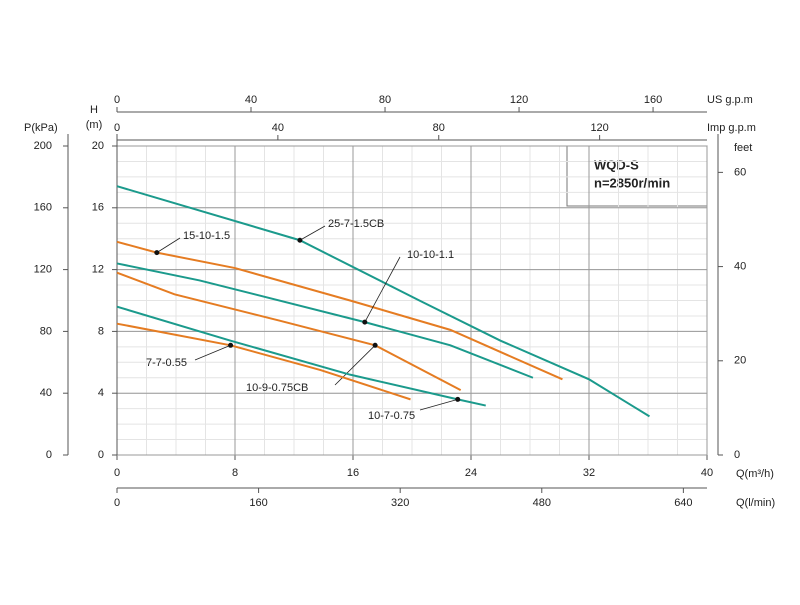  Describe the element at coordinates (430, 255) in the screenshot. I see `curve-label: 10-10-1.1` at that location.